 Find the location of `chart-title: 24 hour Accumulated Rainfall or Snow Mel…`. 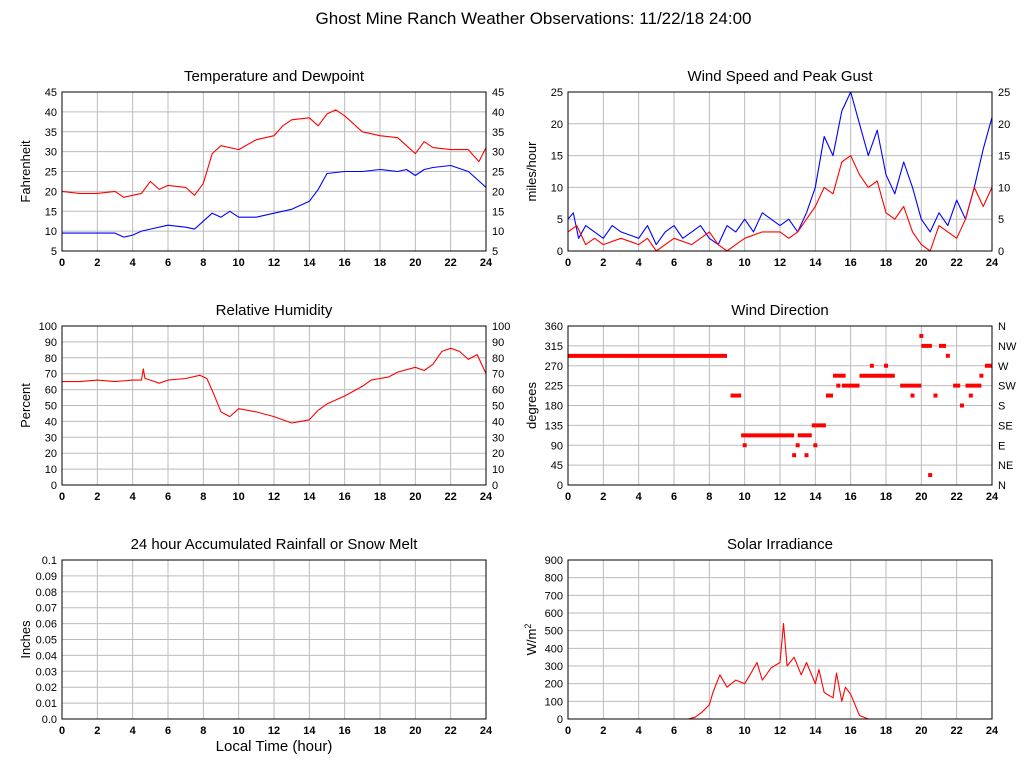

chart-title: 24 hour Accumulated Rainfall or Snow Mel… is located at coordinates (275, 544).